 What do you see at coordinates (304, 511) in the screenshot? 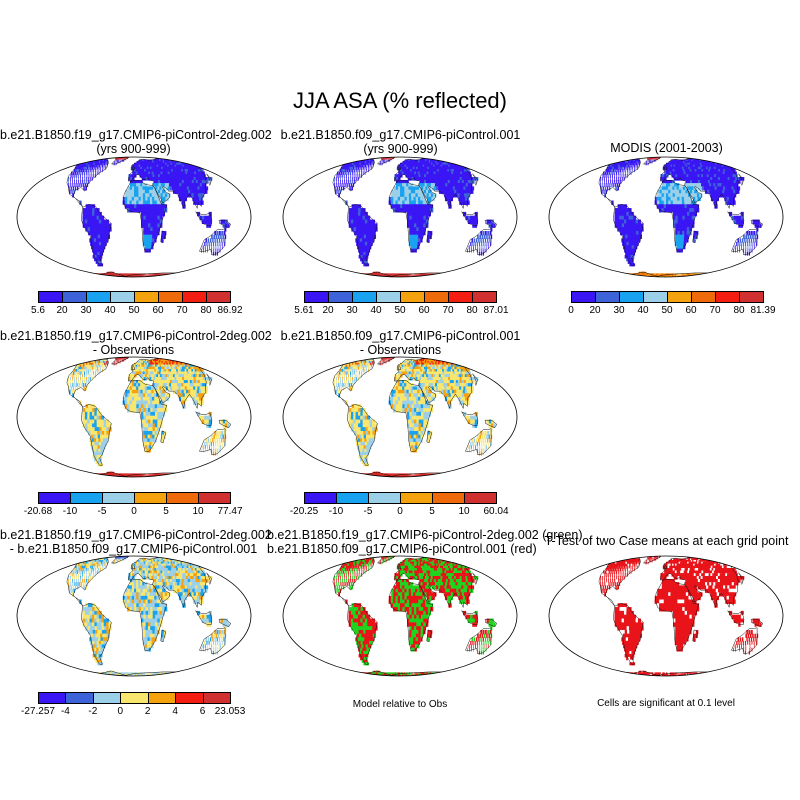
I see `colorbar-tick-label: -20.25` at bounding box center [304, 511].